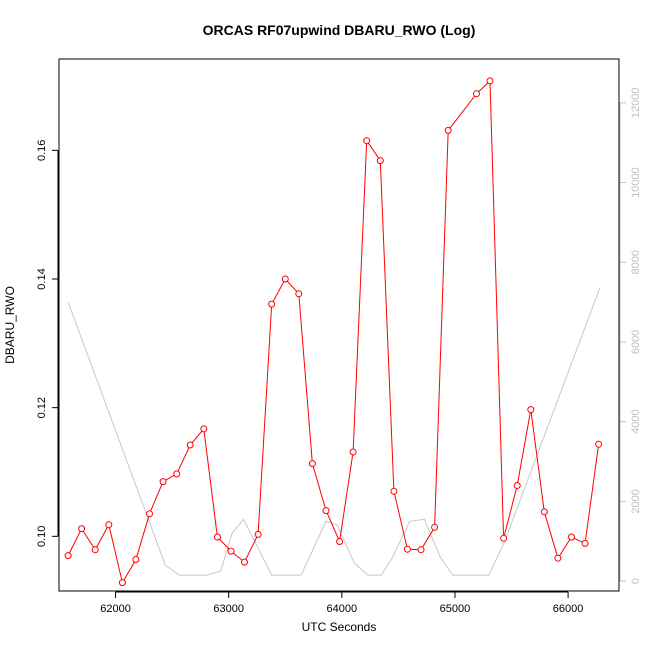 The image size is (650, 650). I want to click on right-y-tick-label: 8000, so click(636, 262).